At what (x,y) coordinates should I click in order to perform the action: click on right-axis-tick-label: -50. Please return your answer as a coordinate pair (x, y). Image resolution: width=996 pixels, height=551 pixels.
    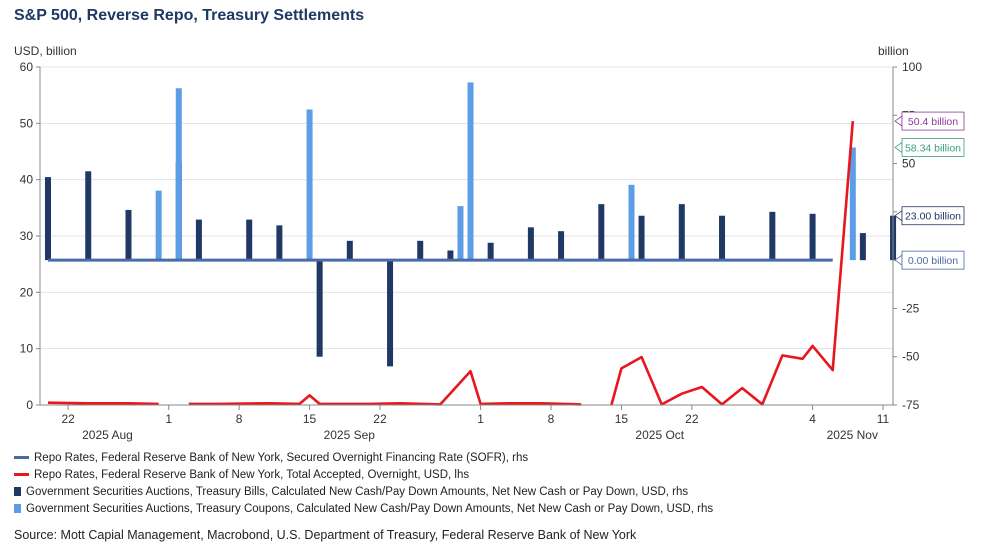
    Looking at the image, I should click on (911, 357).